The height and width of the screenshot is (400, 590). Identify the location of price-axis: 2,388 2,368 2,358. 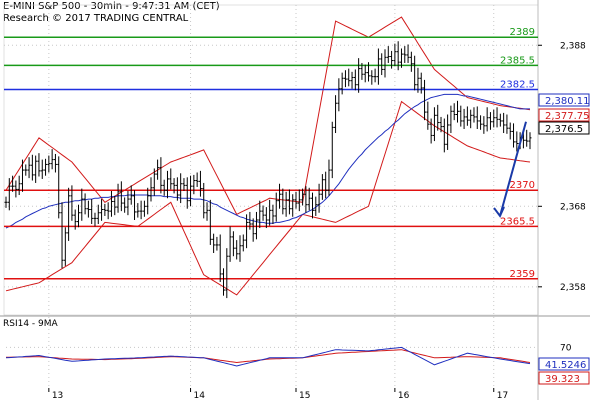
(562, 167).